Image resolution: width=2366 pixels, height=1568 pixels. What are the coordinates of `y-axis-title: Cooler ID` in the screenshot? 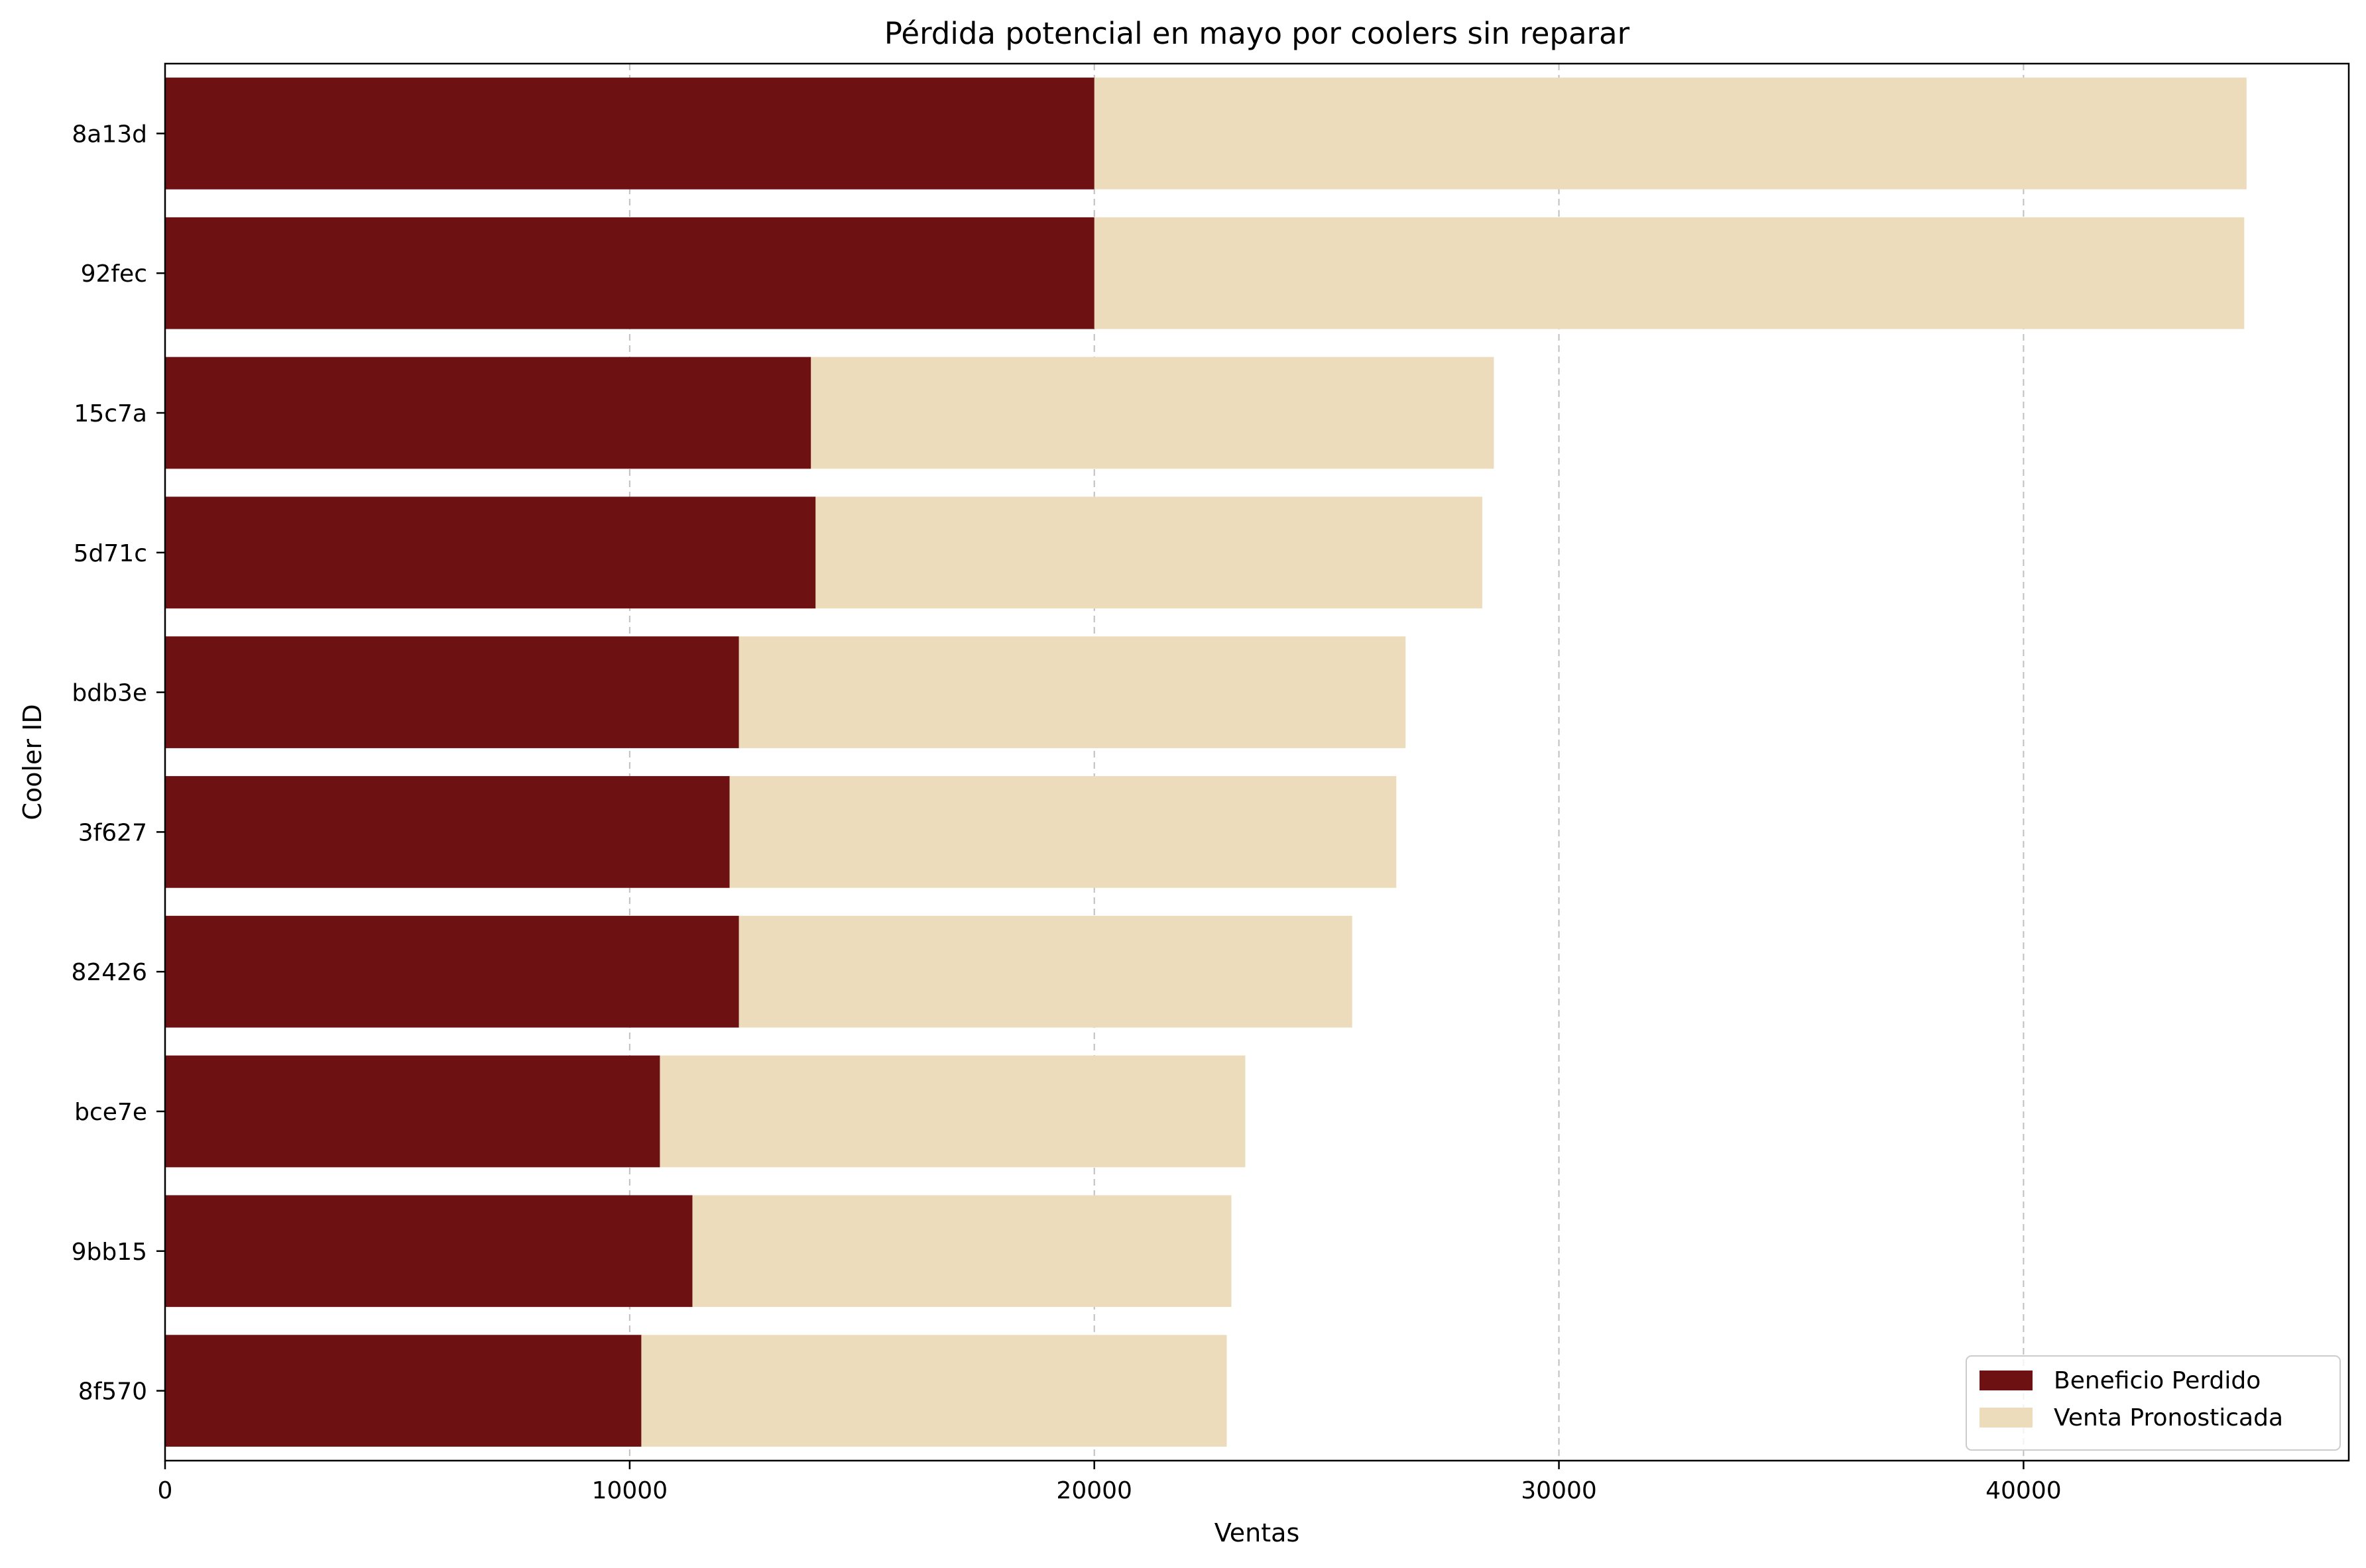 It's located at (32, 762).